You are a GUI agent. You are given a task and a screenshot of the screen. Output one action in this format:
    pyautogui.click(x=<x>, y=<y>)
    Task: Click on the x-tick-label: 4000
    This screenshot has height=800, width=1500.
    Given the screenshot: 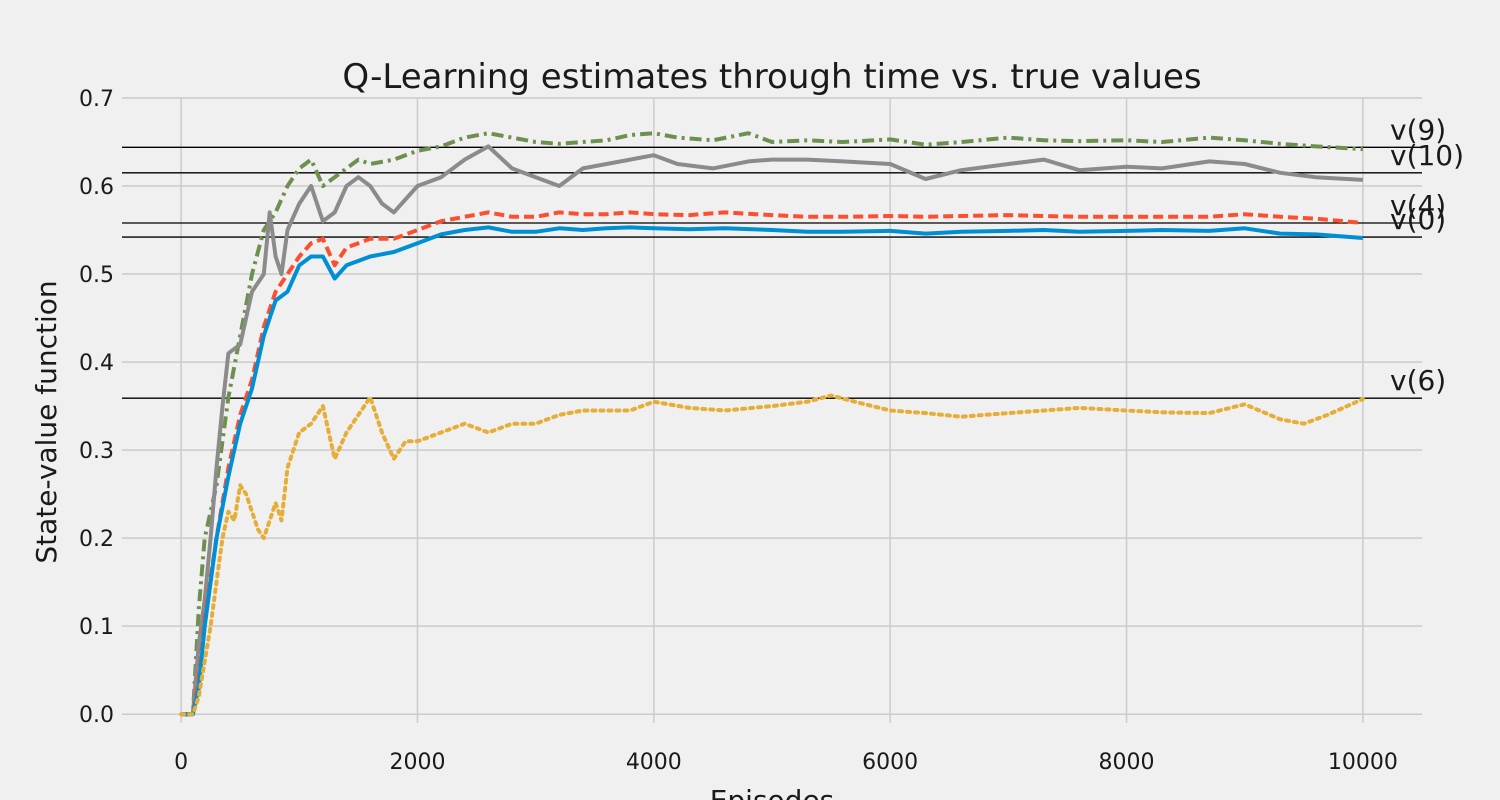 What is the action you would take?
    pyautogui.click(x=654, y=762)
    